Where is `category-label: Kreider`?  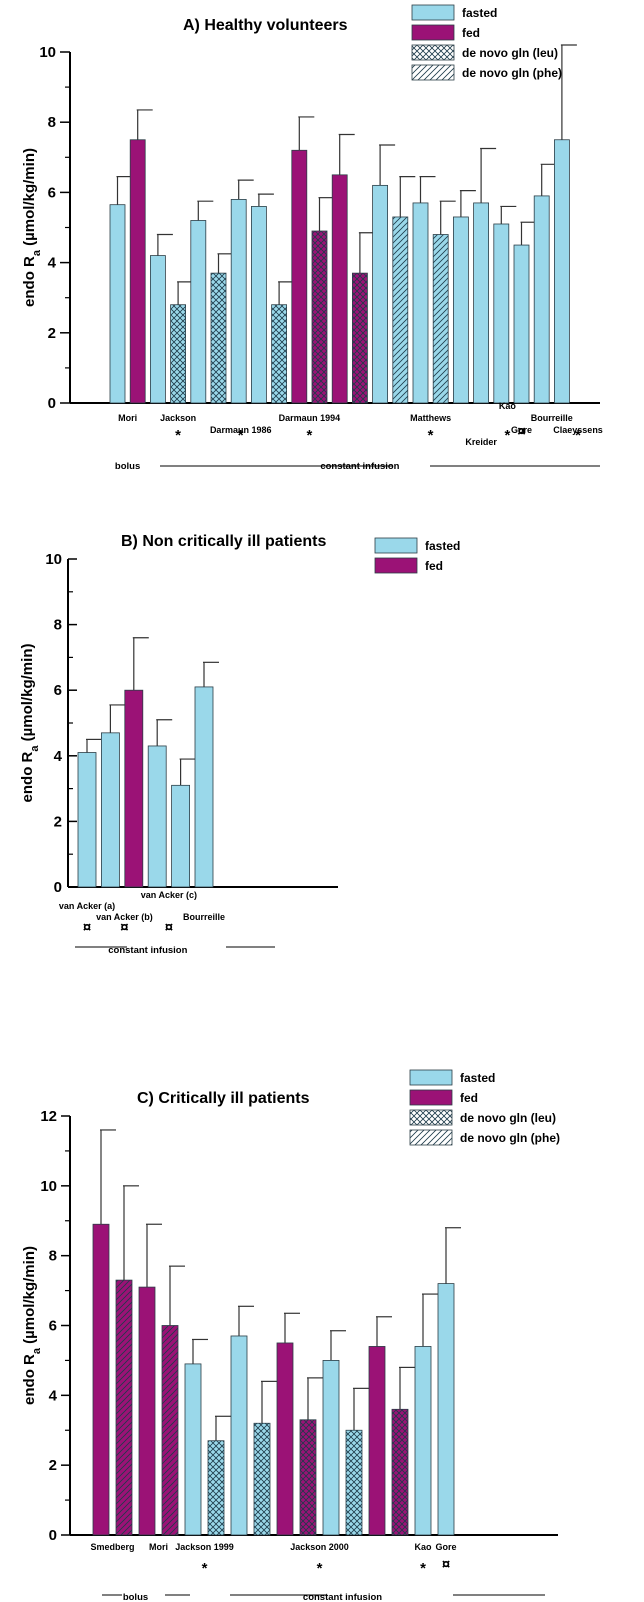 category-label: Kreider is located at coordinates (481, 442).